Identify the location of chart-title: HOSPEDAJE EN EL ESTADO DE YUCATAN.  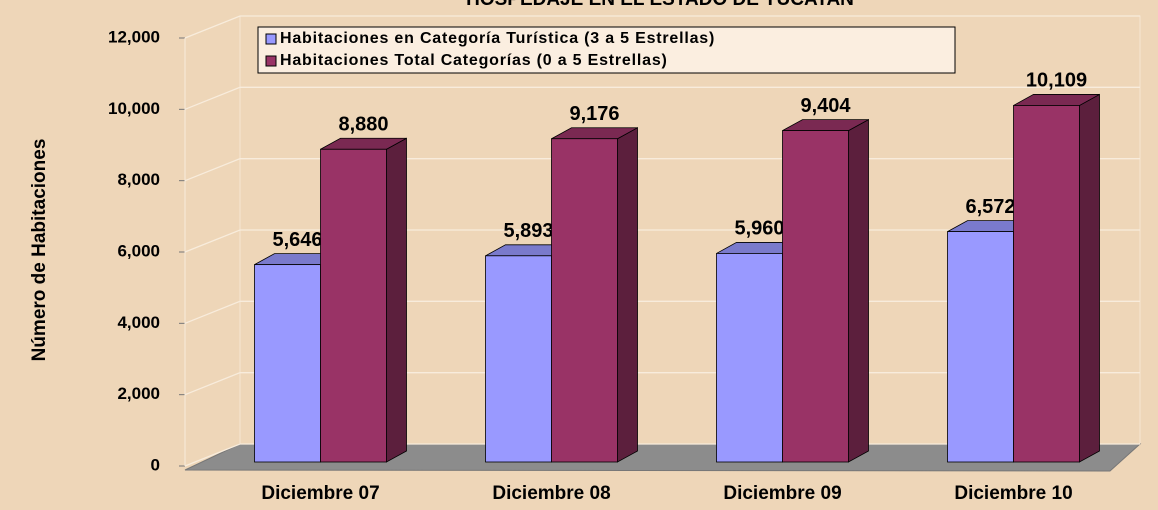
(660, 5).